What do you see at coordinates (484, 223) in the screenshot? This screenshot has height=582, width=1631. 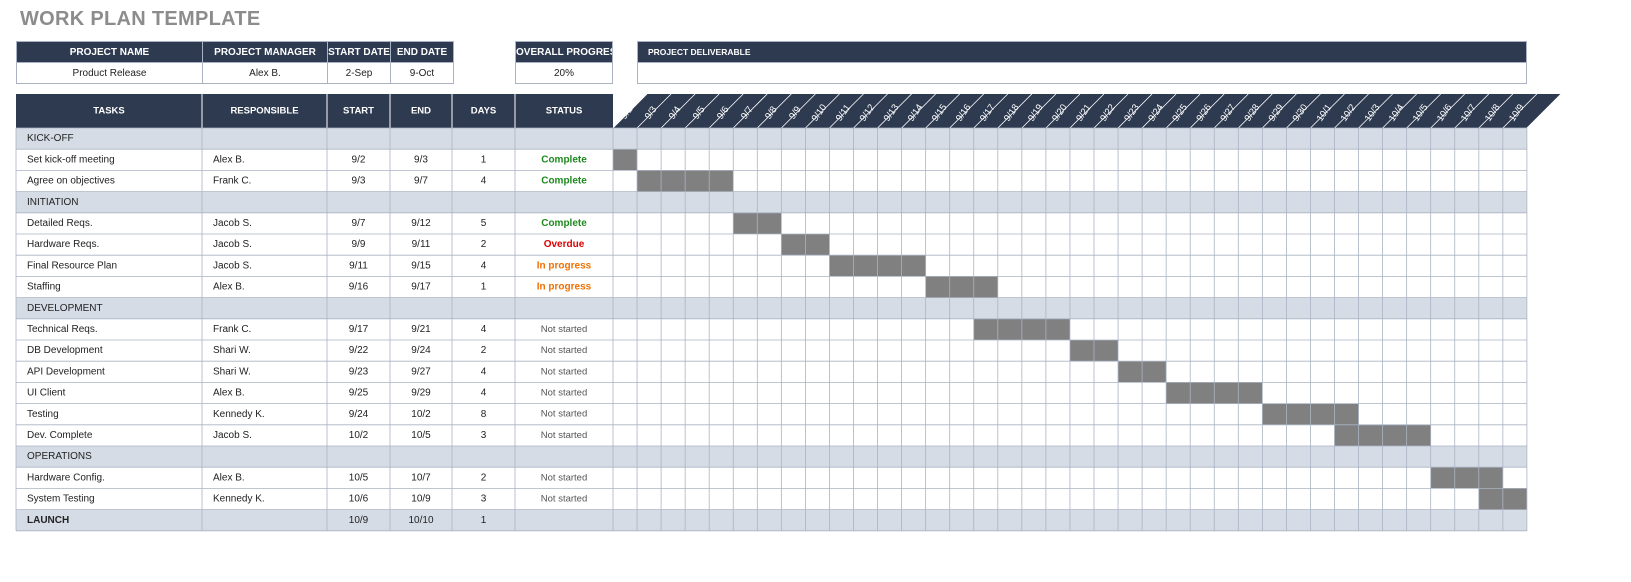 I see `task-days: 5` at bounding box center [484, 223].